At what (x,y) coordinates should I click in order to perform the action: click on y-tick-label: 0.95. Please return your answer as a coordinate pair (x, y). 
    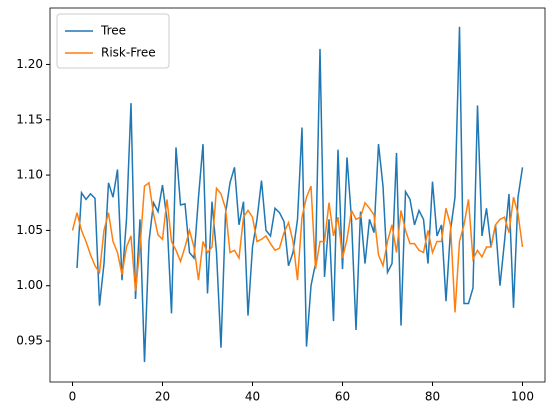
    Looking at the image, I should click on (29, 341).